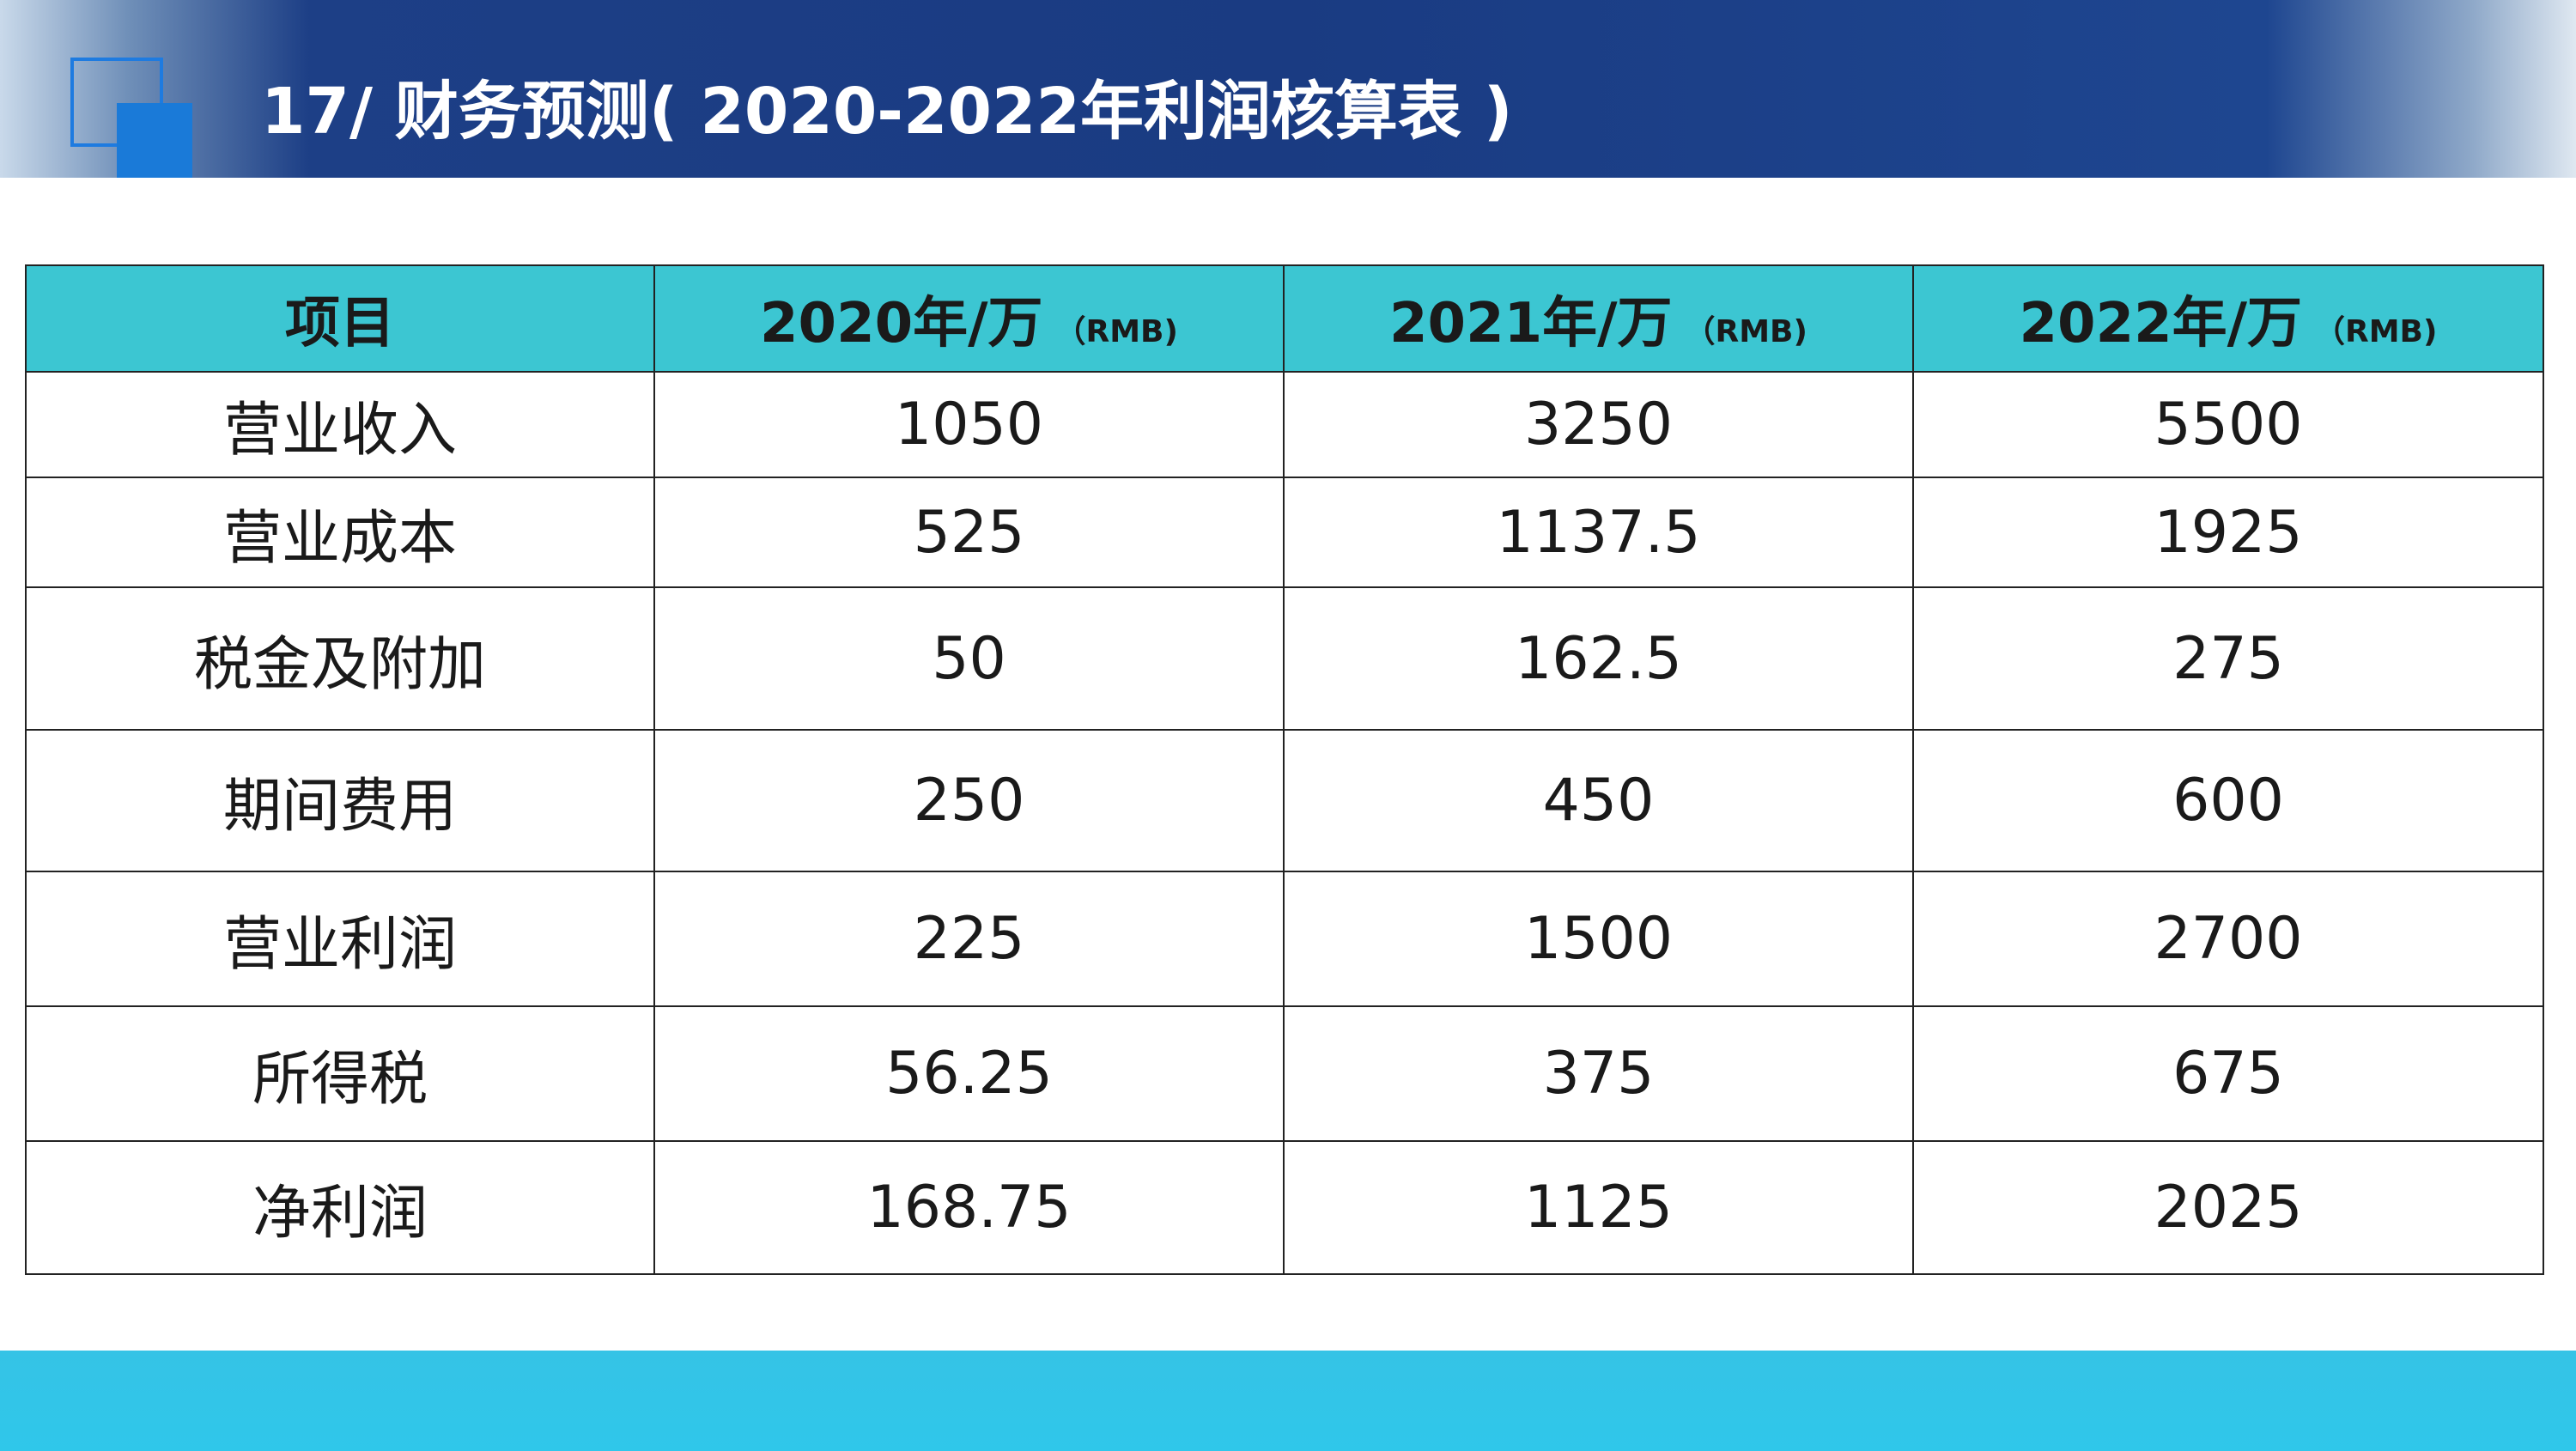 The width and height of the screenshot is (2576, 1451). Describe the element at coordinates (2228, 1074) in the screenshot. I see `table-cell: 675` at that location.